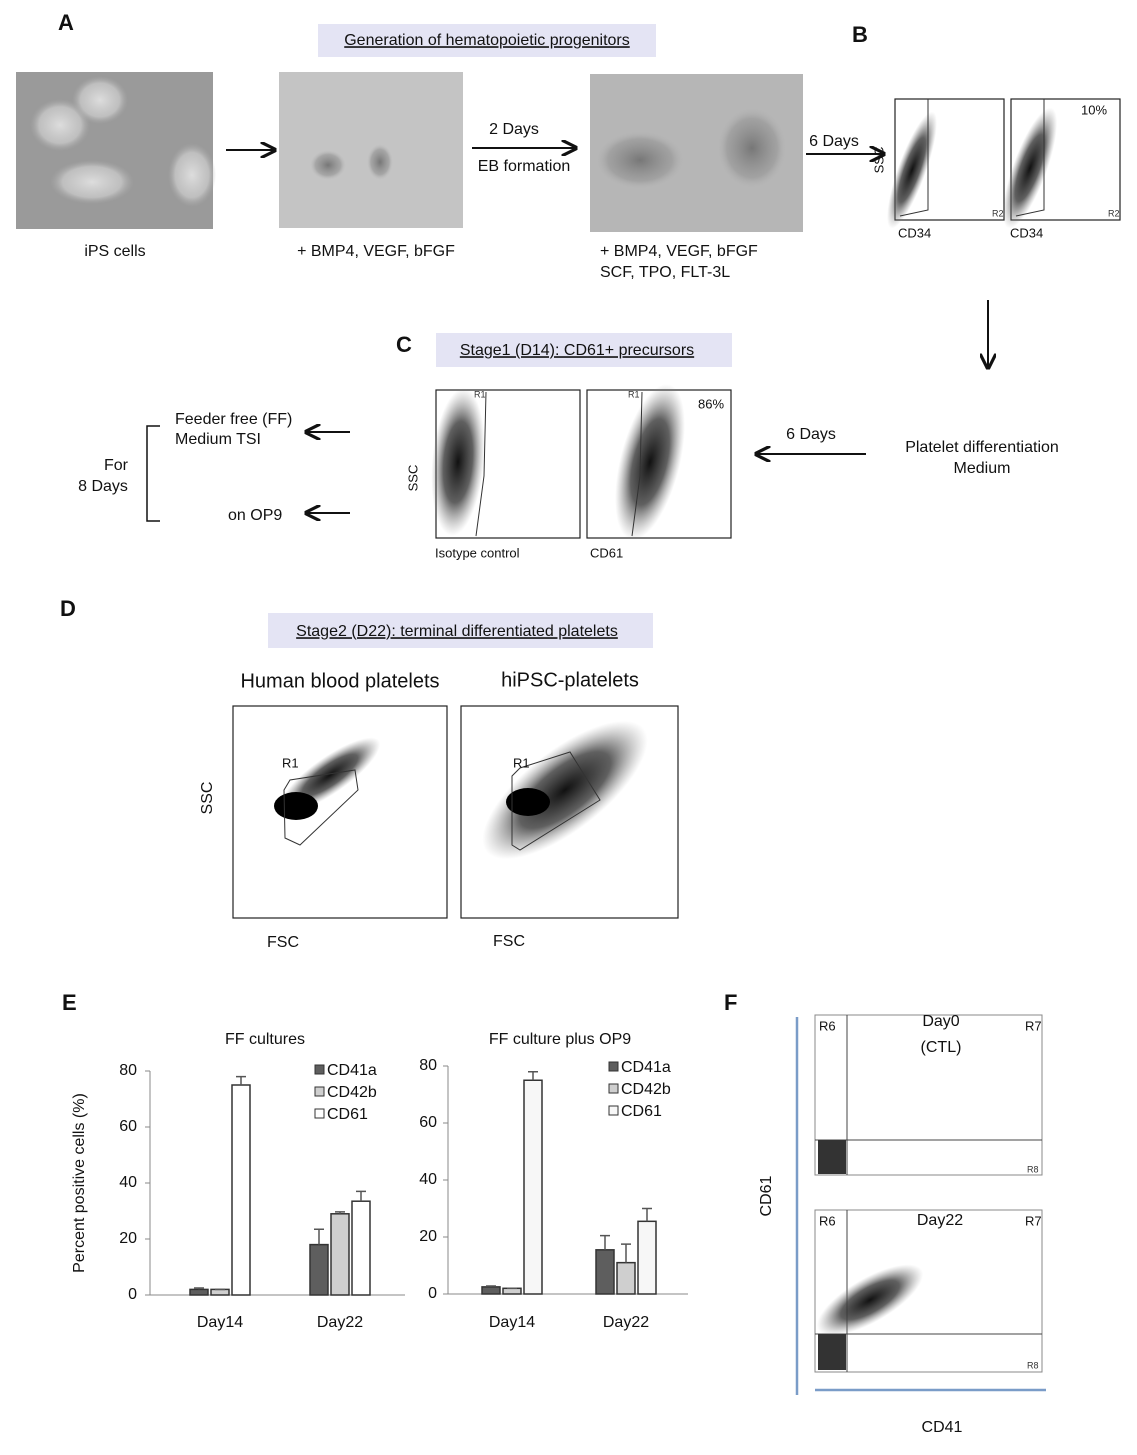  Describe the element at coordinates (477, 552) in the screenshot. I see `axis-label: Isotype control` at that location.